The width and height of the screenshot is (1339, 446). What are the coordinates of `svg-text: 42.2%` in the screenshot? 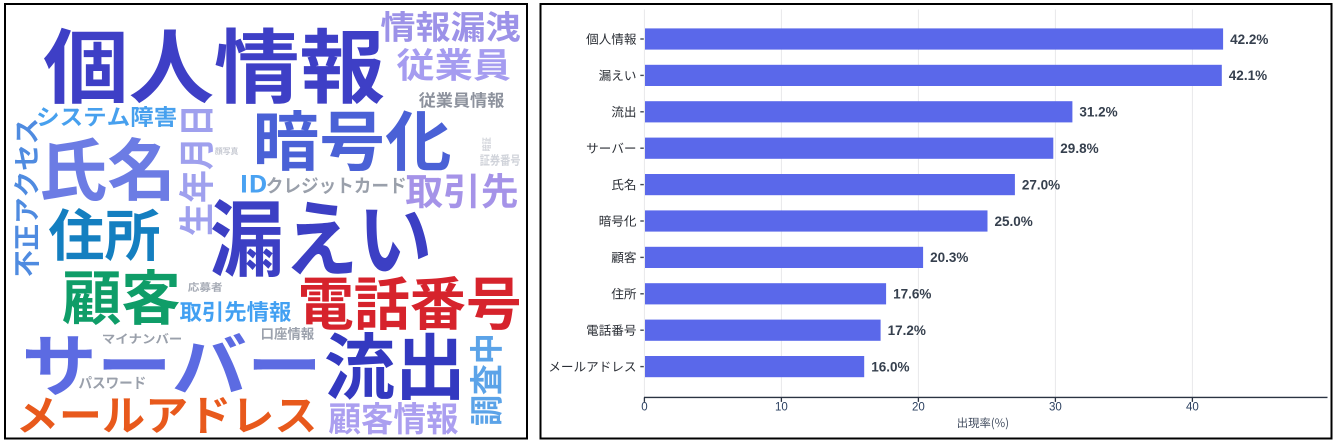 It's located at (1249, 39).